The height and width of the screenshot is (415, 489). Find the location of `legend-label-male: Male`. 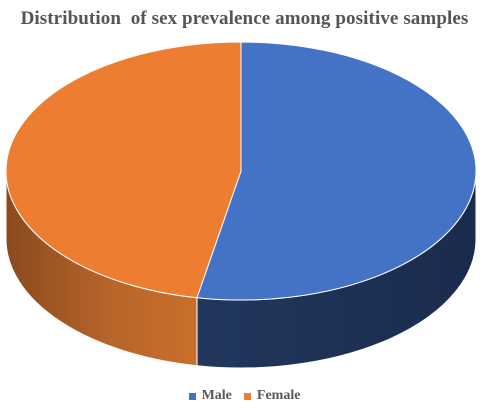

legend-label-male: Male is located at coordinates (216, 395).